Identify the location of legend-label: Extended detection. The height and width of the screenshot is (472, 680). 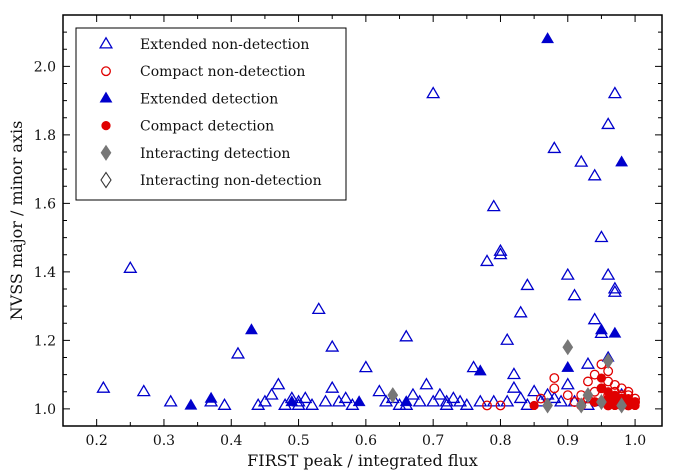
(209, 99).